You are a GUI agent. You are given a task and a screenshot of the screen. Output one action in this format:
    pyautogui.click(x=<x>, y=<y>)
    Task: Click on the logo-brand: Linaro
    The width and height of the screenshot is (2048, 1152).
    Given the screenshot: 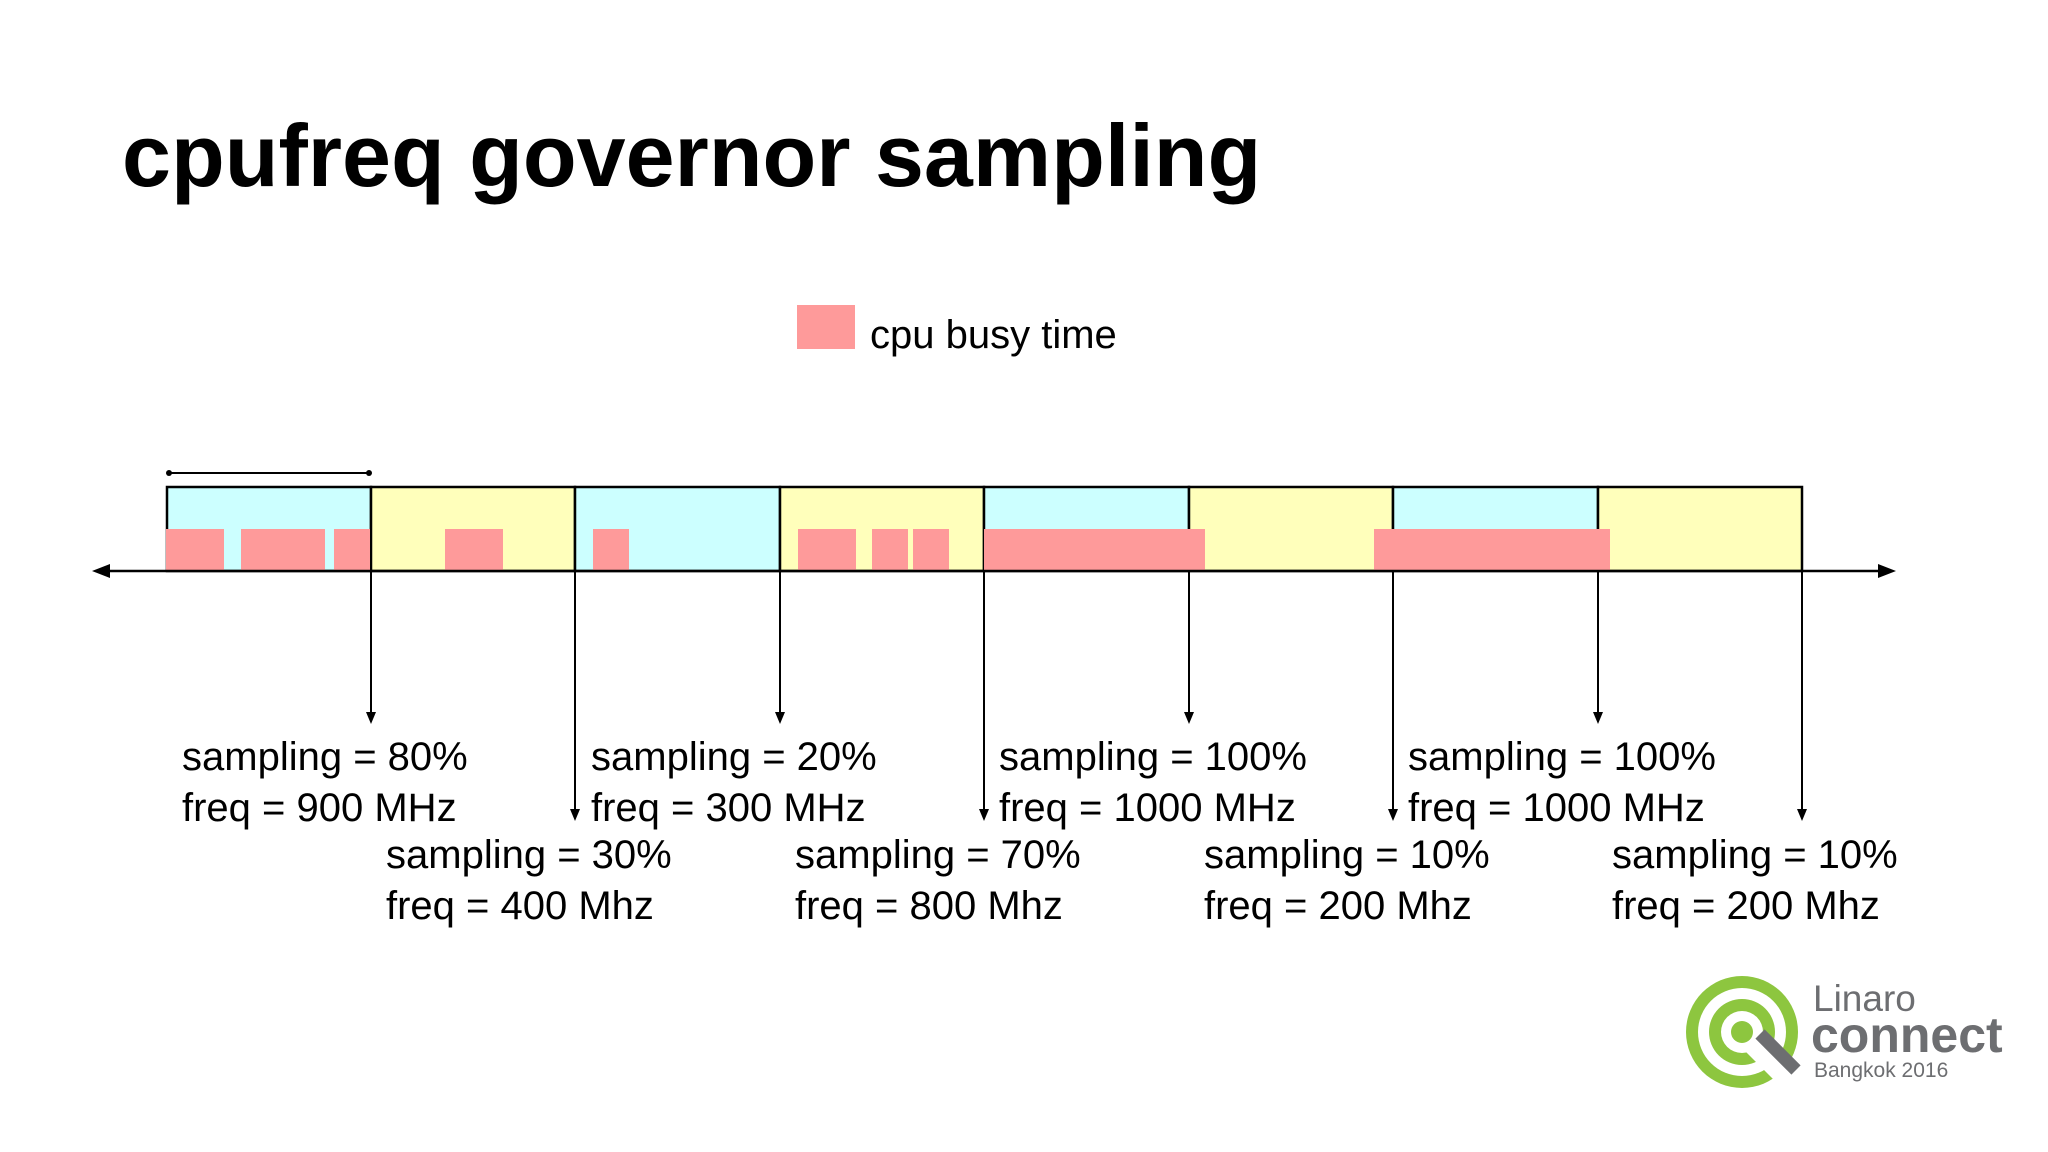 What is the action you would take?
    pyautogui.click(x=1864, y=998)
    